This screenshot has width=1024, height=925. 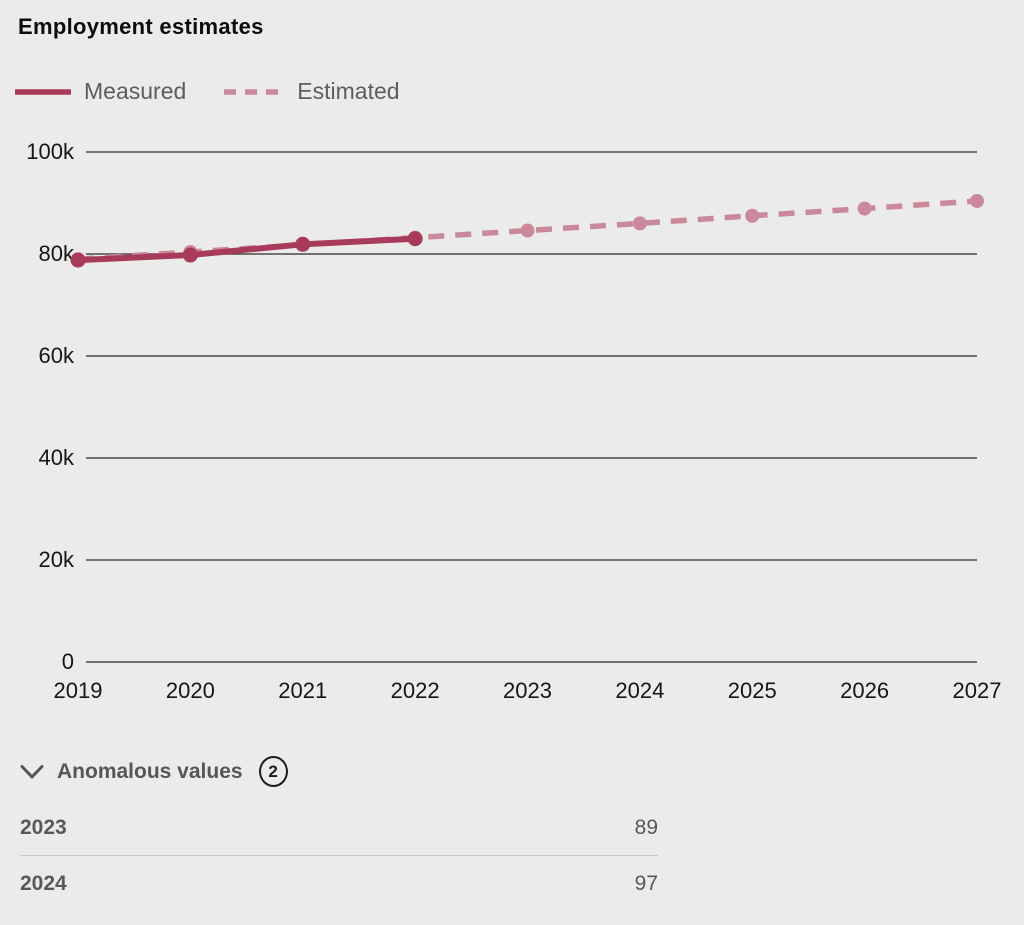 I want to click on y-tick-label: 60k, so click(x=57, y=355).